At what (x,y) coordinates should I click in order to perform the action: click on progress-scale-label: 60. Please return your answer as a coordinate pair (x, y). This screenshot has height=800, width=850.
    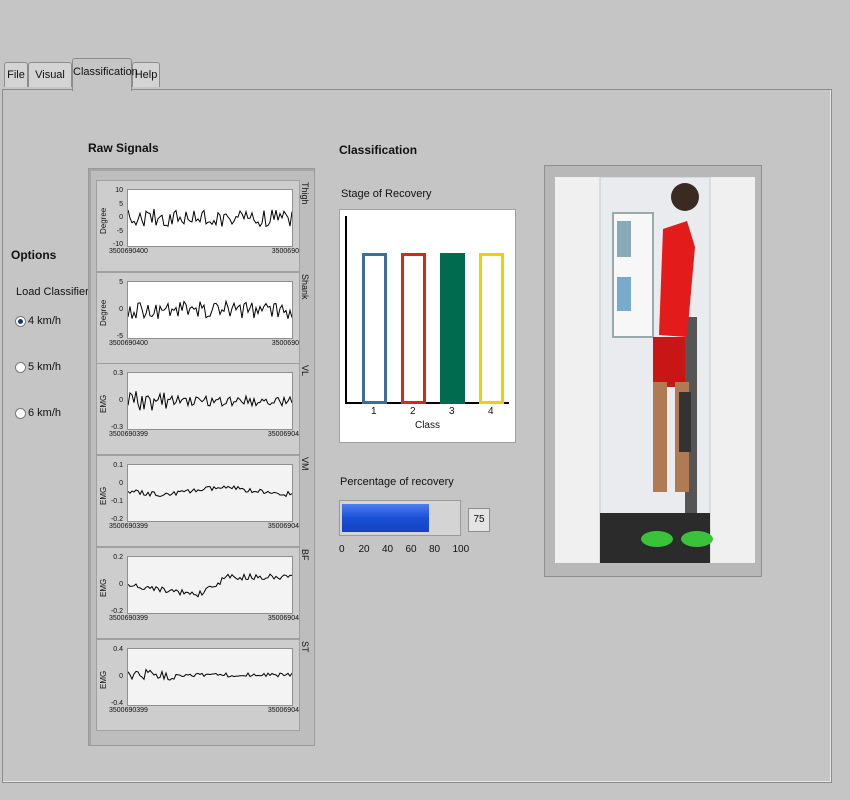
    Looking at the image, I should click on (411, 549).